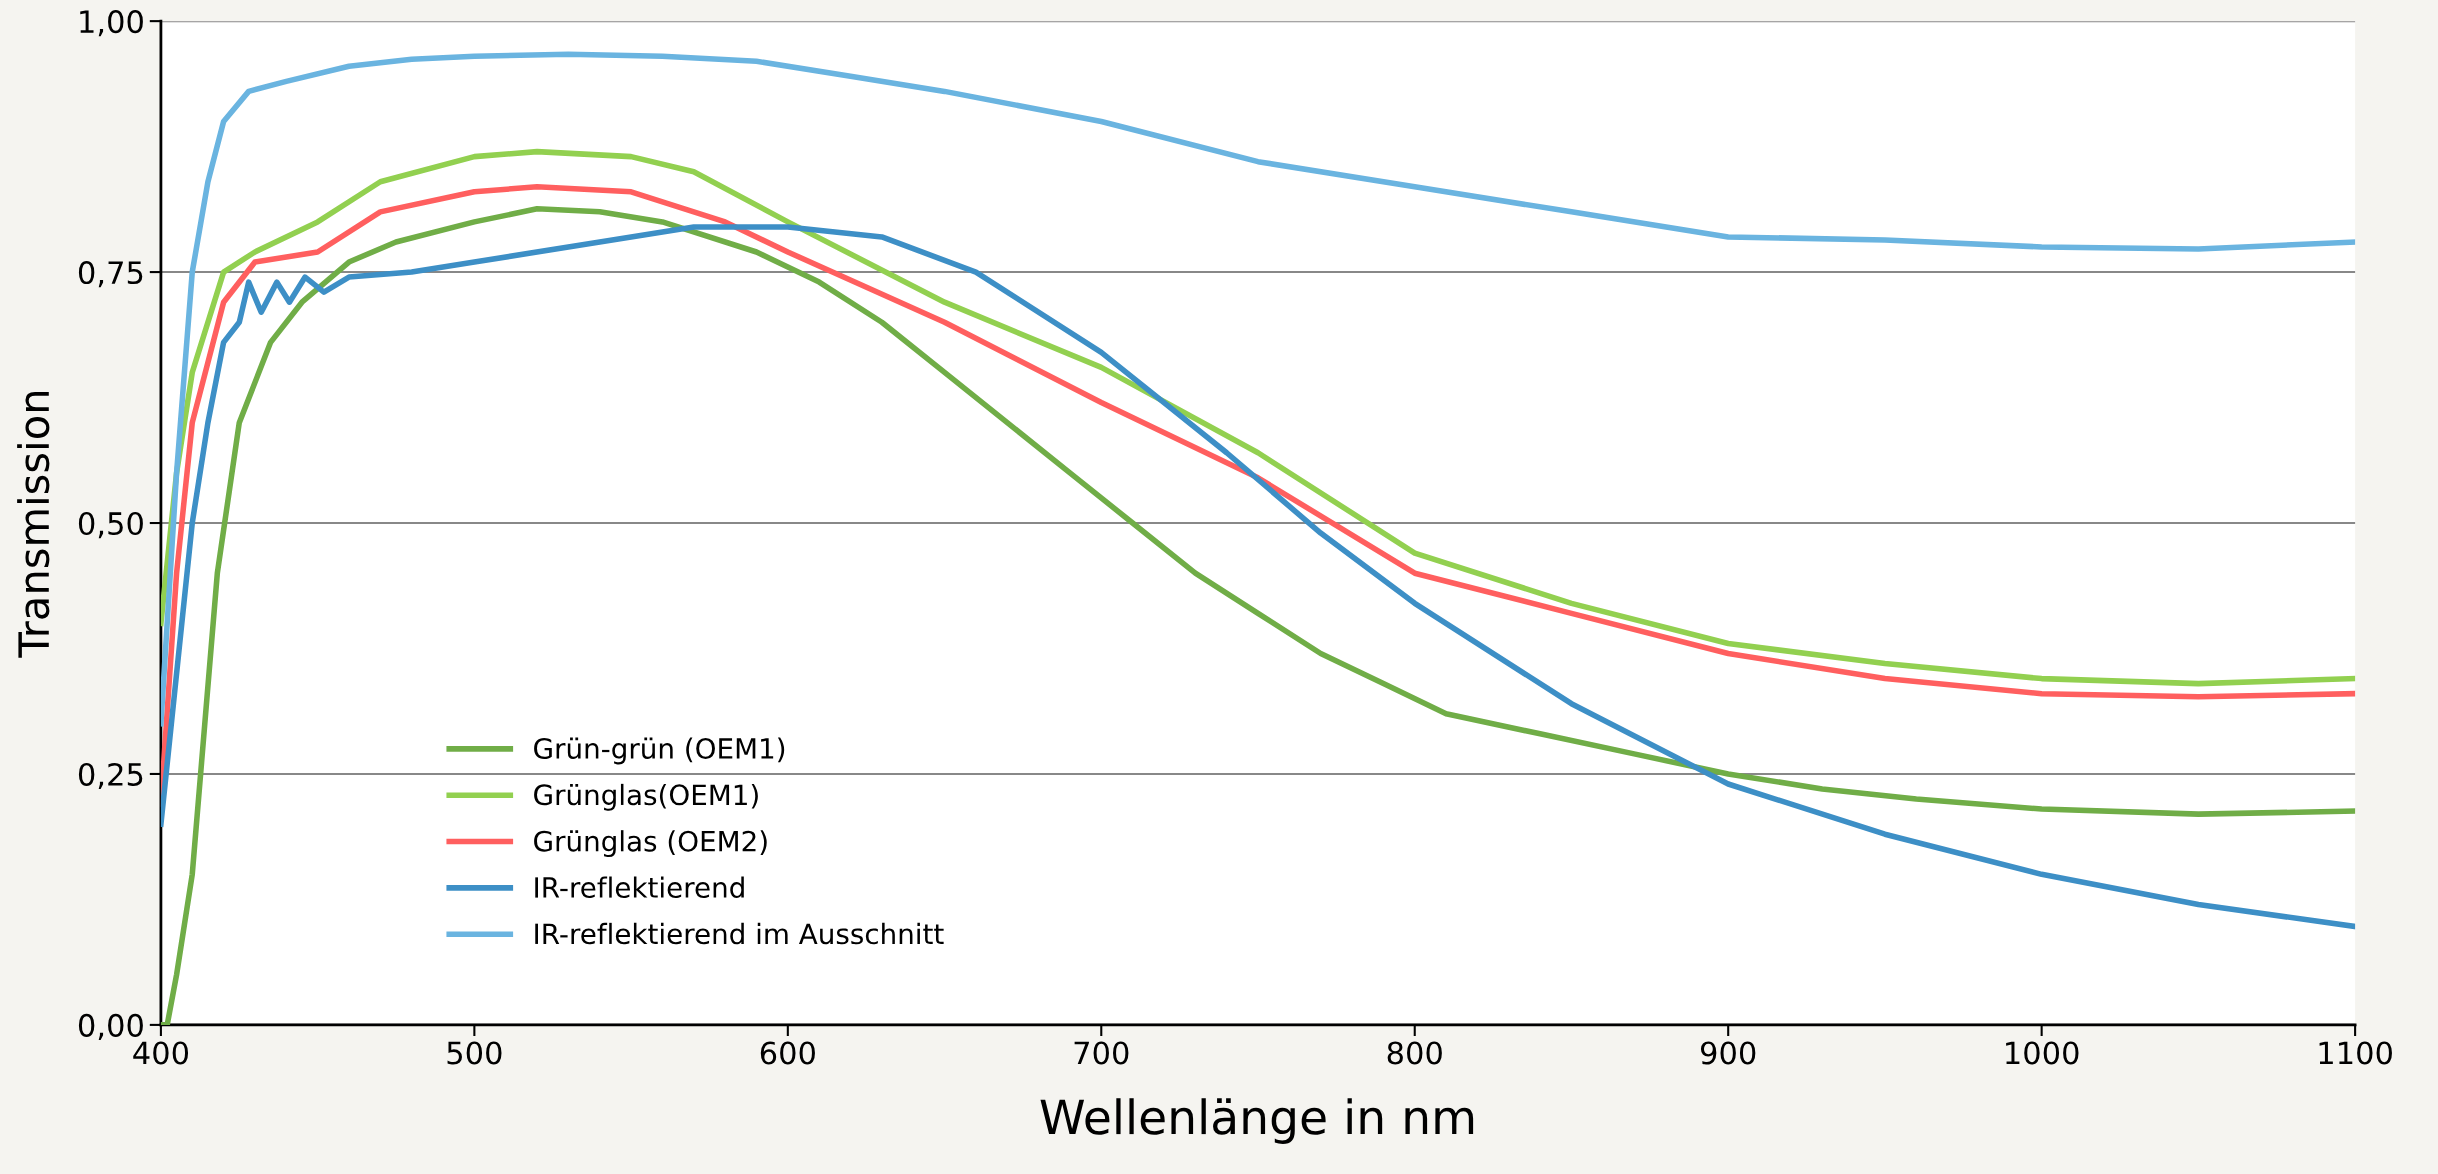 The width and height of the screenshot is (2438, 1174). I want to click on x-tick-label: 900, so click(1728, 1053).